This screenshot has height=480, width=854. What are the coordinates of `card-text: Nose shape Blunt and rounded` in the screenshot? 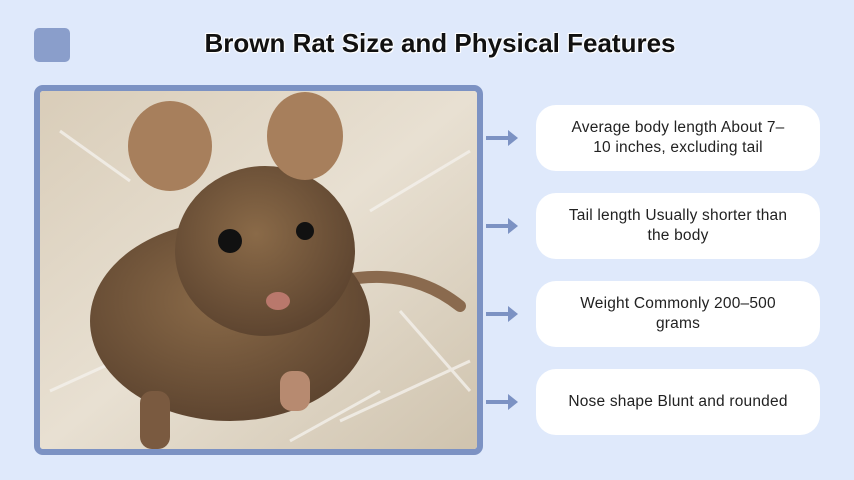 It's located at (678, 401).